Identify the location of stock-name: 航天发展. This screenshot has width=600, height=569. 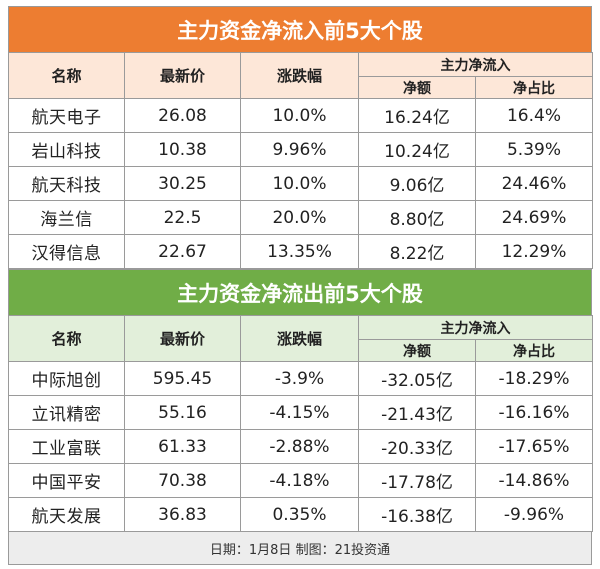
(66, 514).